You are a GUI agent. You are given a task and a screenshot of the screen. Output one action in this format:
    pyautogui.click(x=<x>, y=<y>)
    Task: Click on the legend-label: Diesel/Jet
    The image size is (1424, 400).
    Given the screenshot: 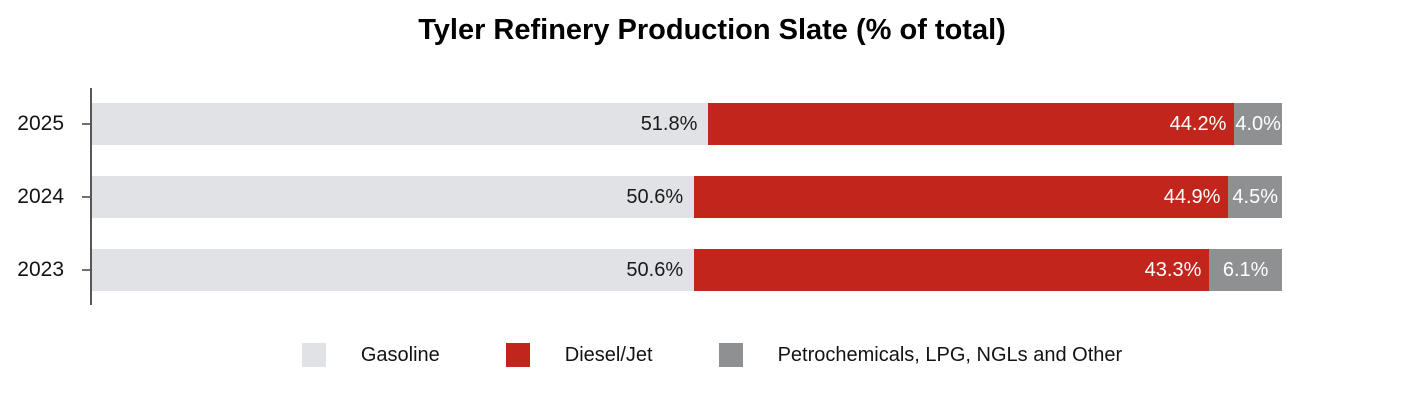 What is the action you would take?
    pyautogui.click(x=608, y=354)
    